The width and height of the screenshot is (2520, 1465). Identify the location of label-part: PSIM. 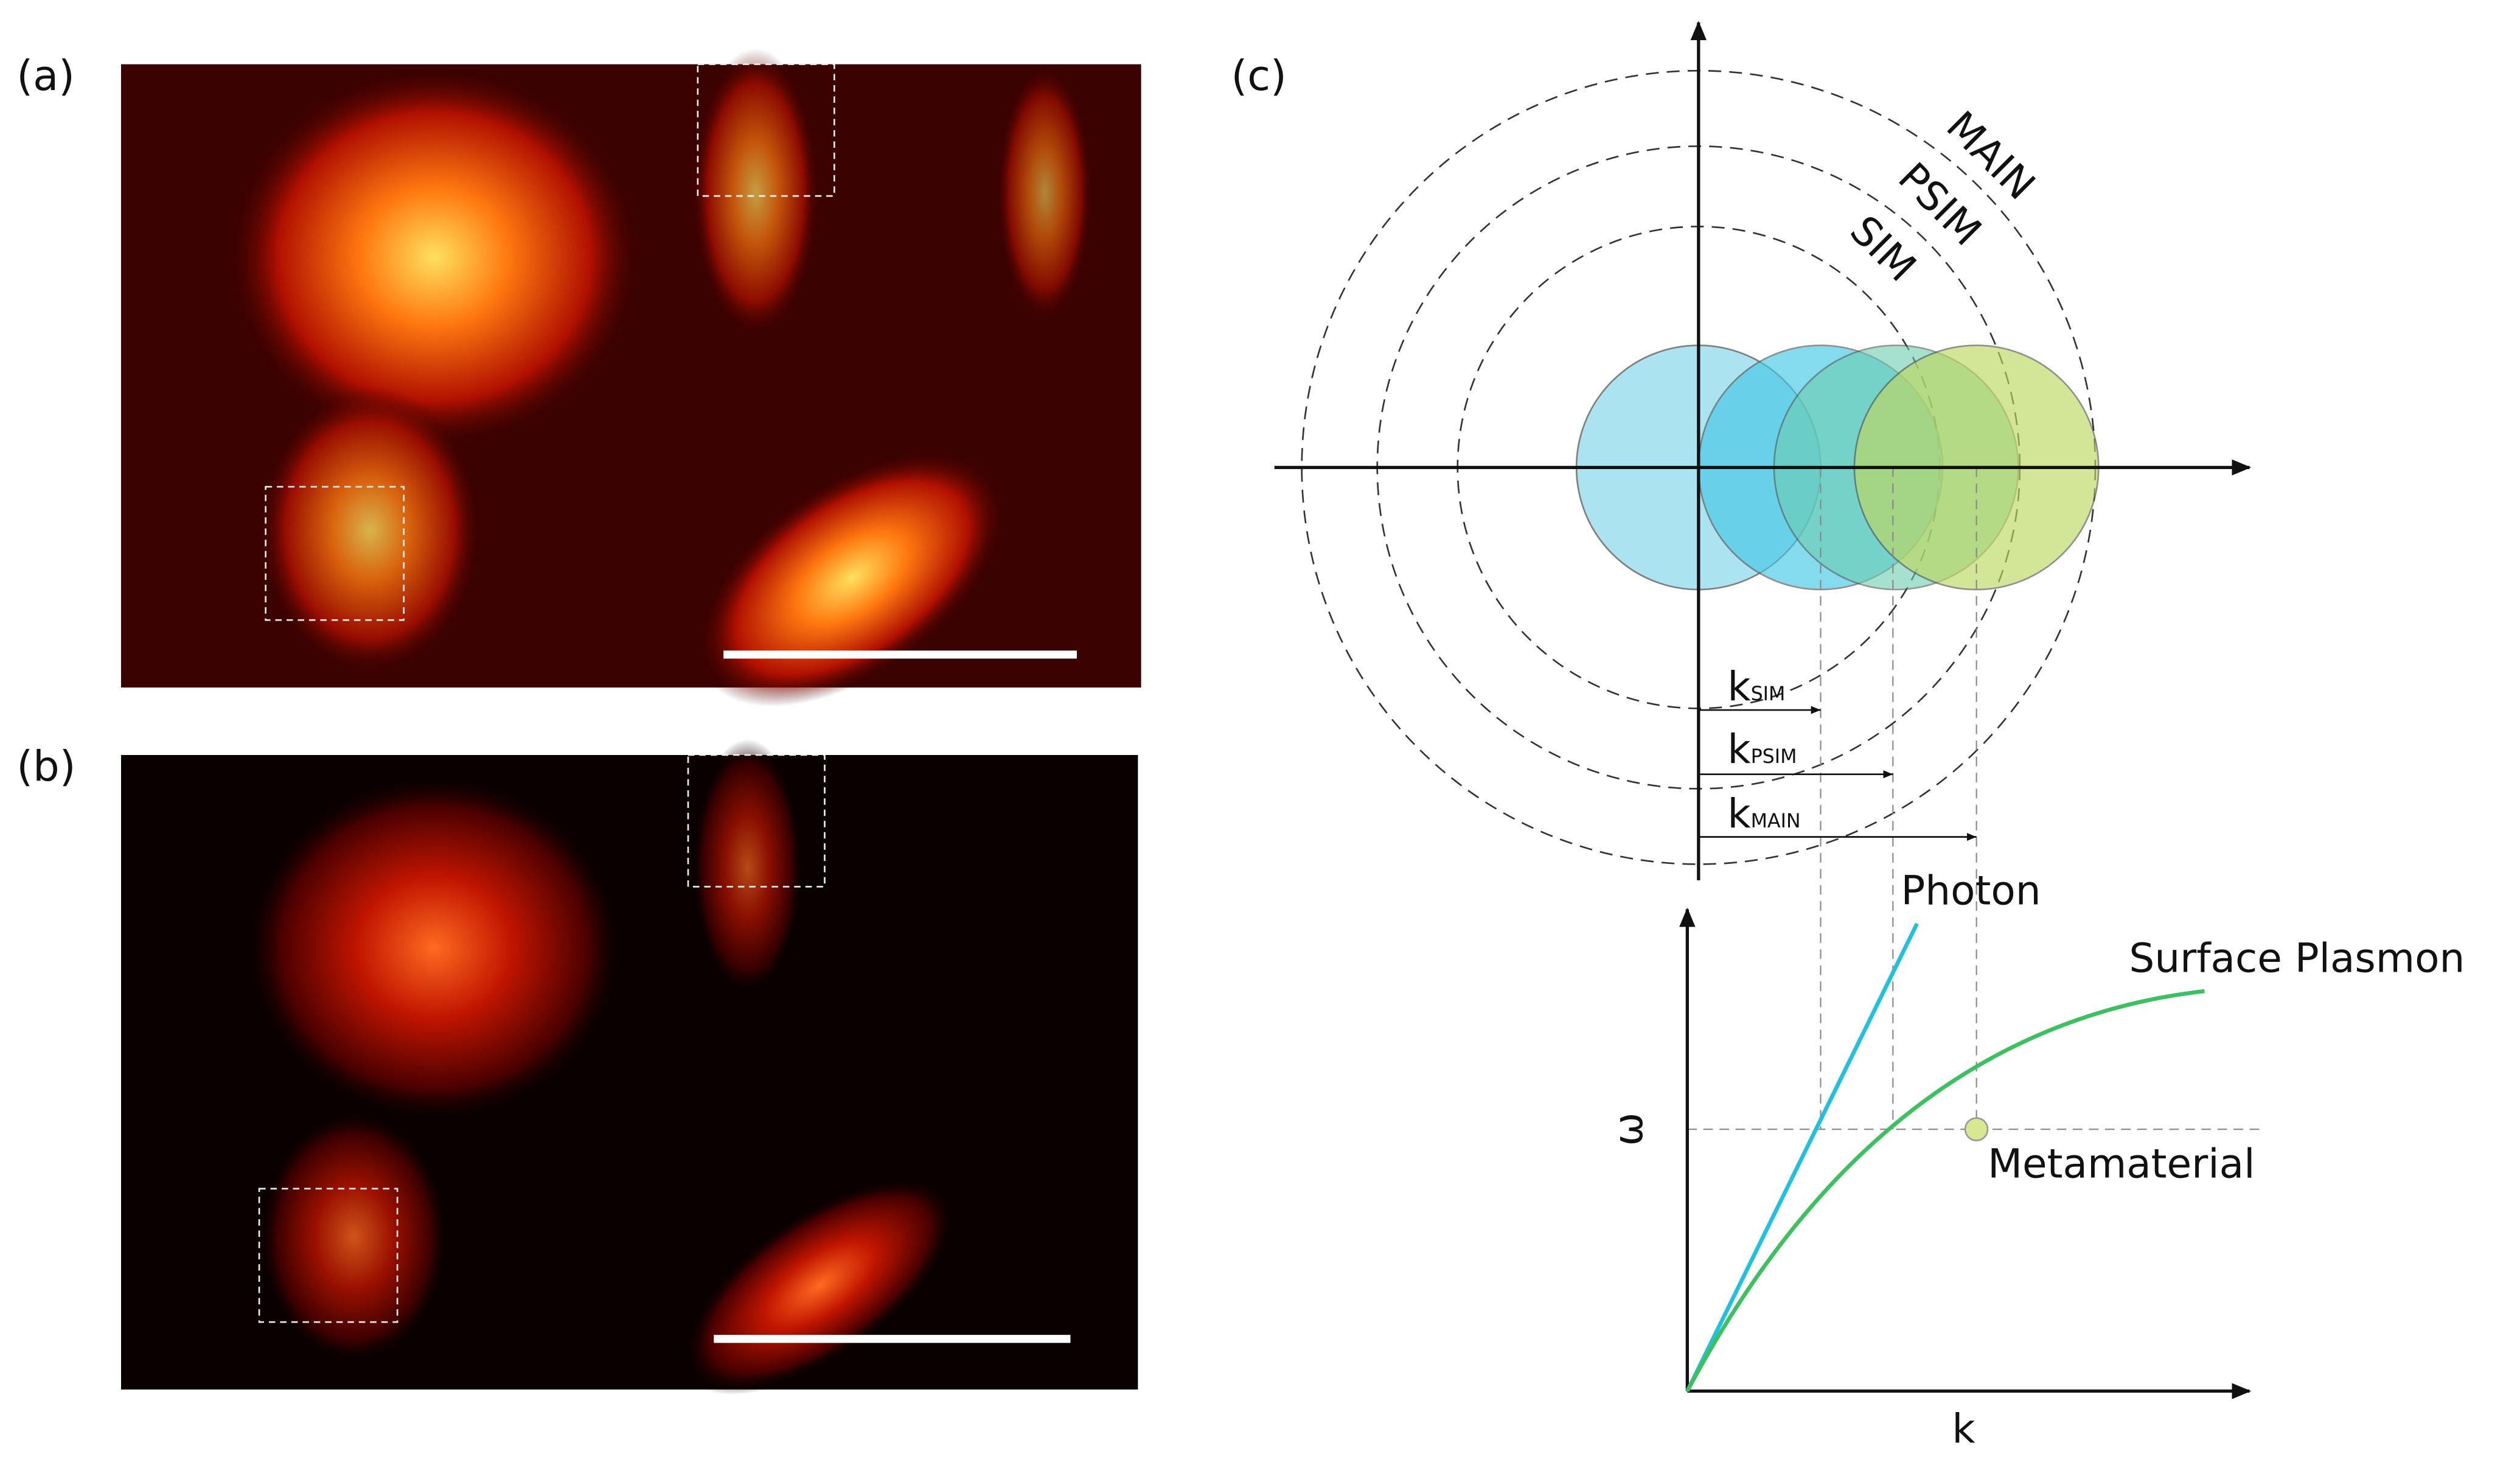
(1774, 757).